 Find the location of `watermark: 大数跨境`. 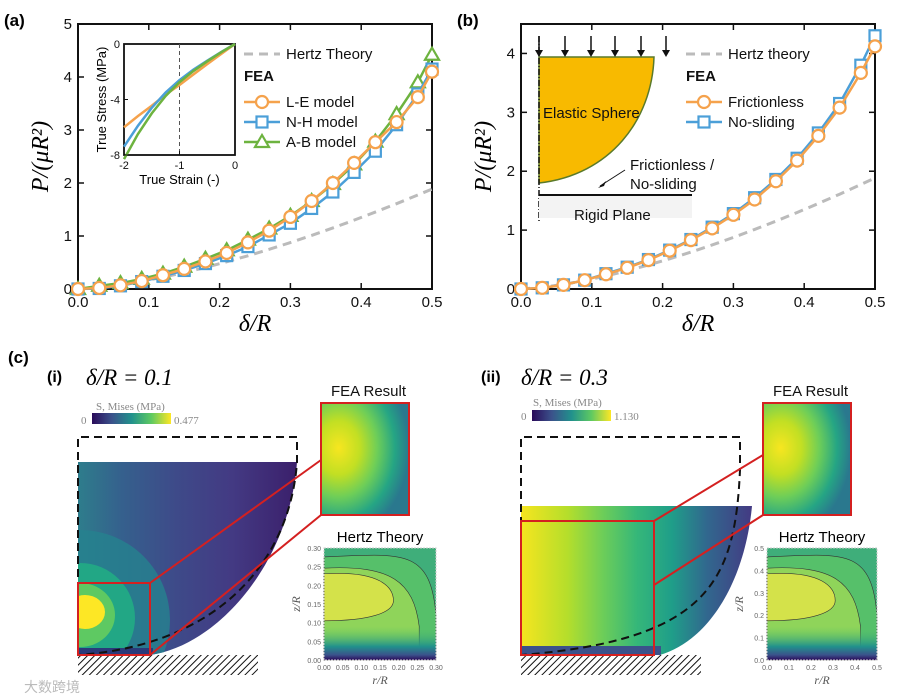

watermark: 大数跨境 is located at coordinates (52, 687).